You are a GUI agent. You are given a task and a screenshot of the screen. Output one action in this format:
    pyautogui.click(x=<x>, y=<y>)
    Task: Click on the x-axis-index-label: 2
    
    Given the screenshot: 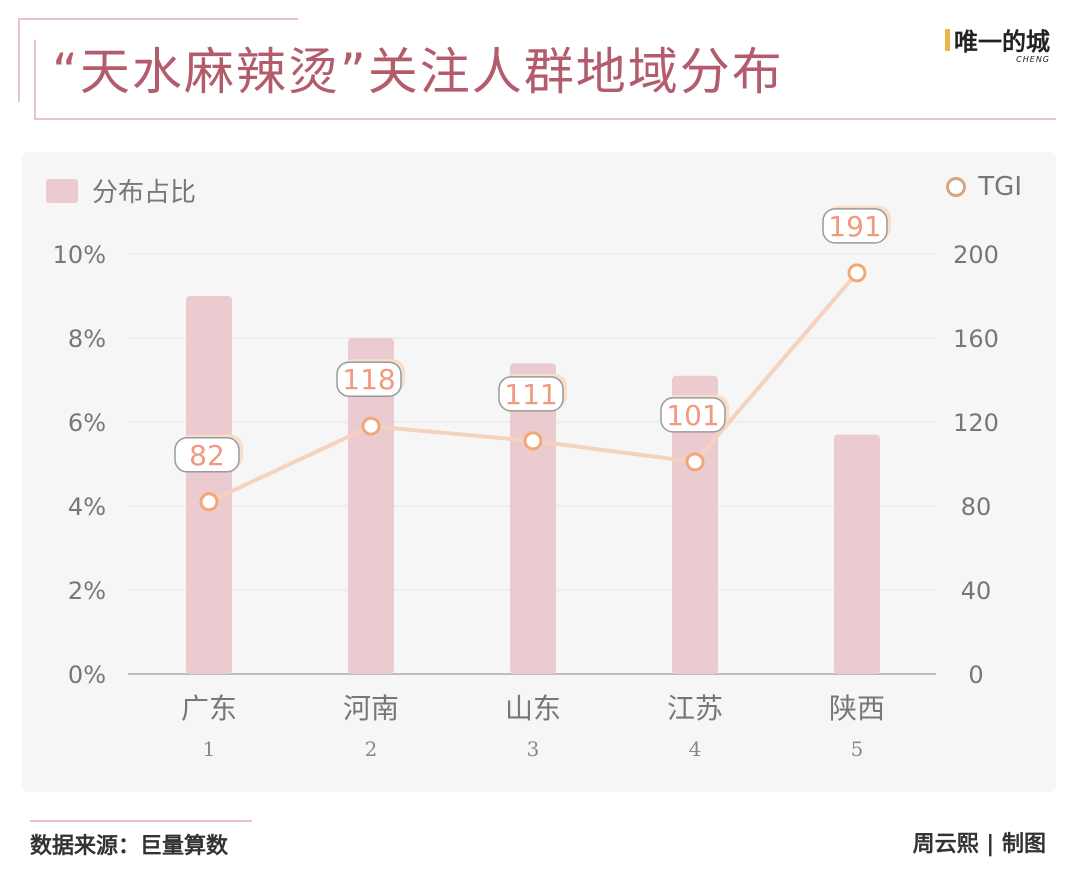 What is the action you would take?
    pyautogui.click(x=371, y=749)
    